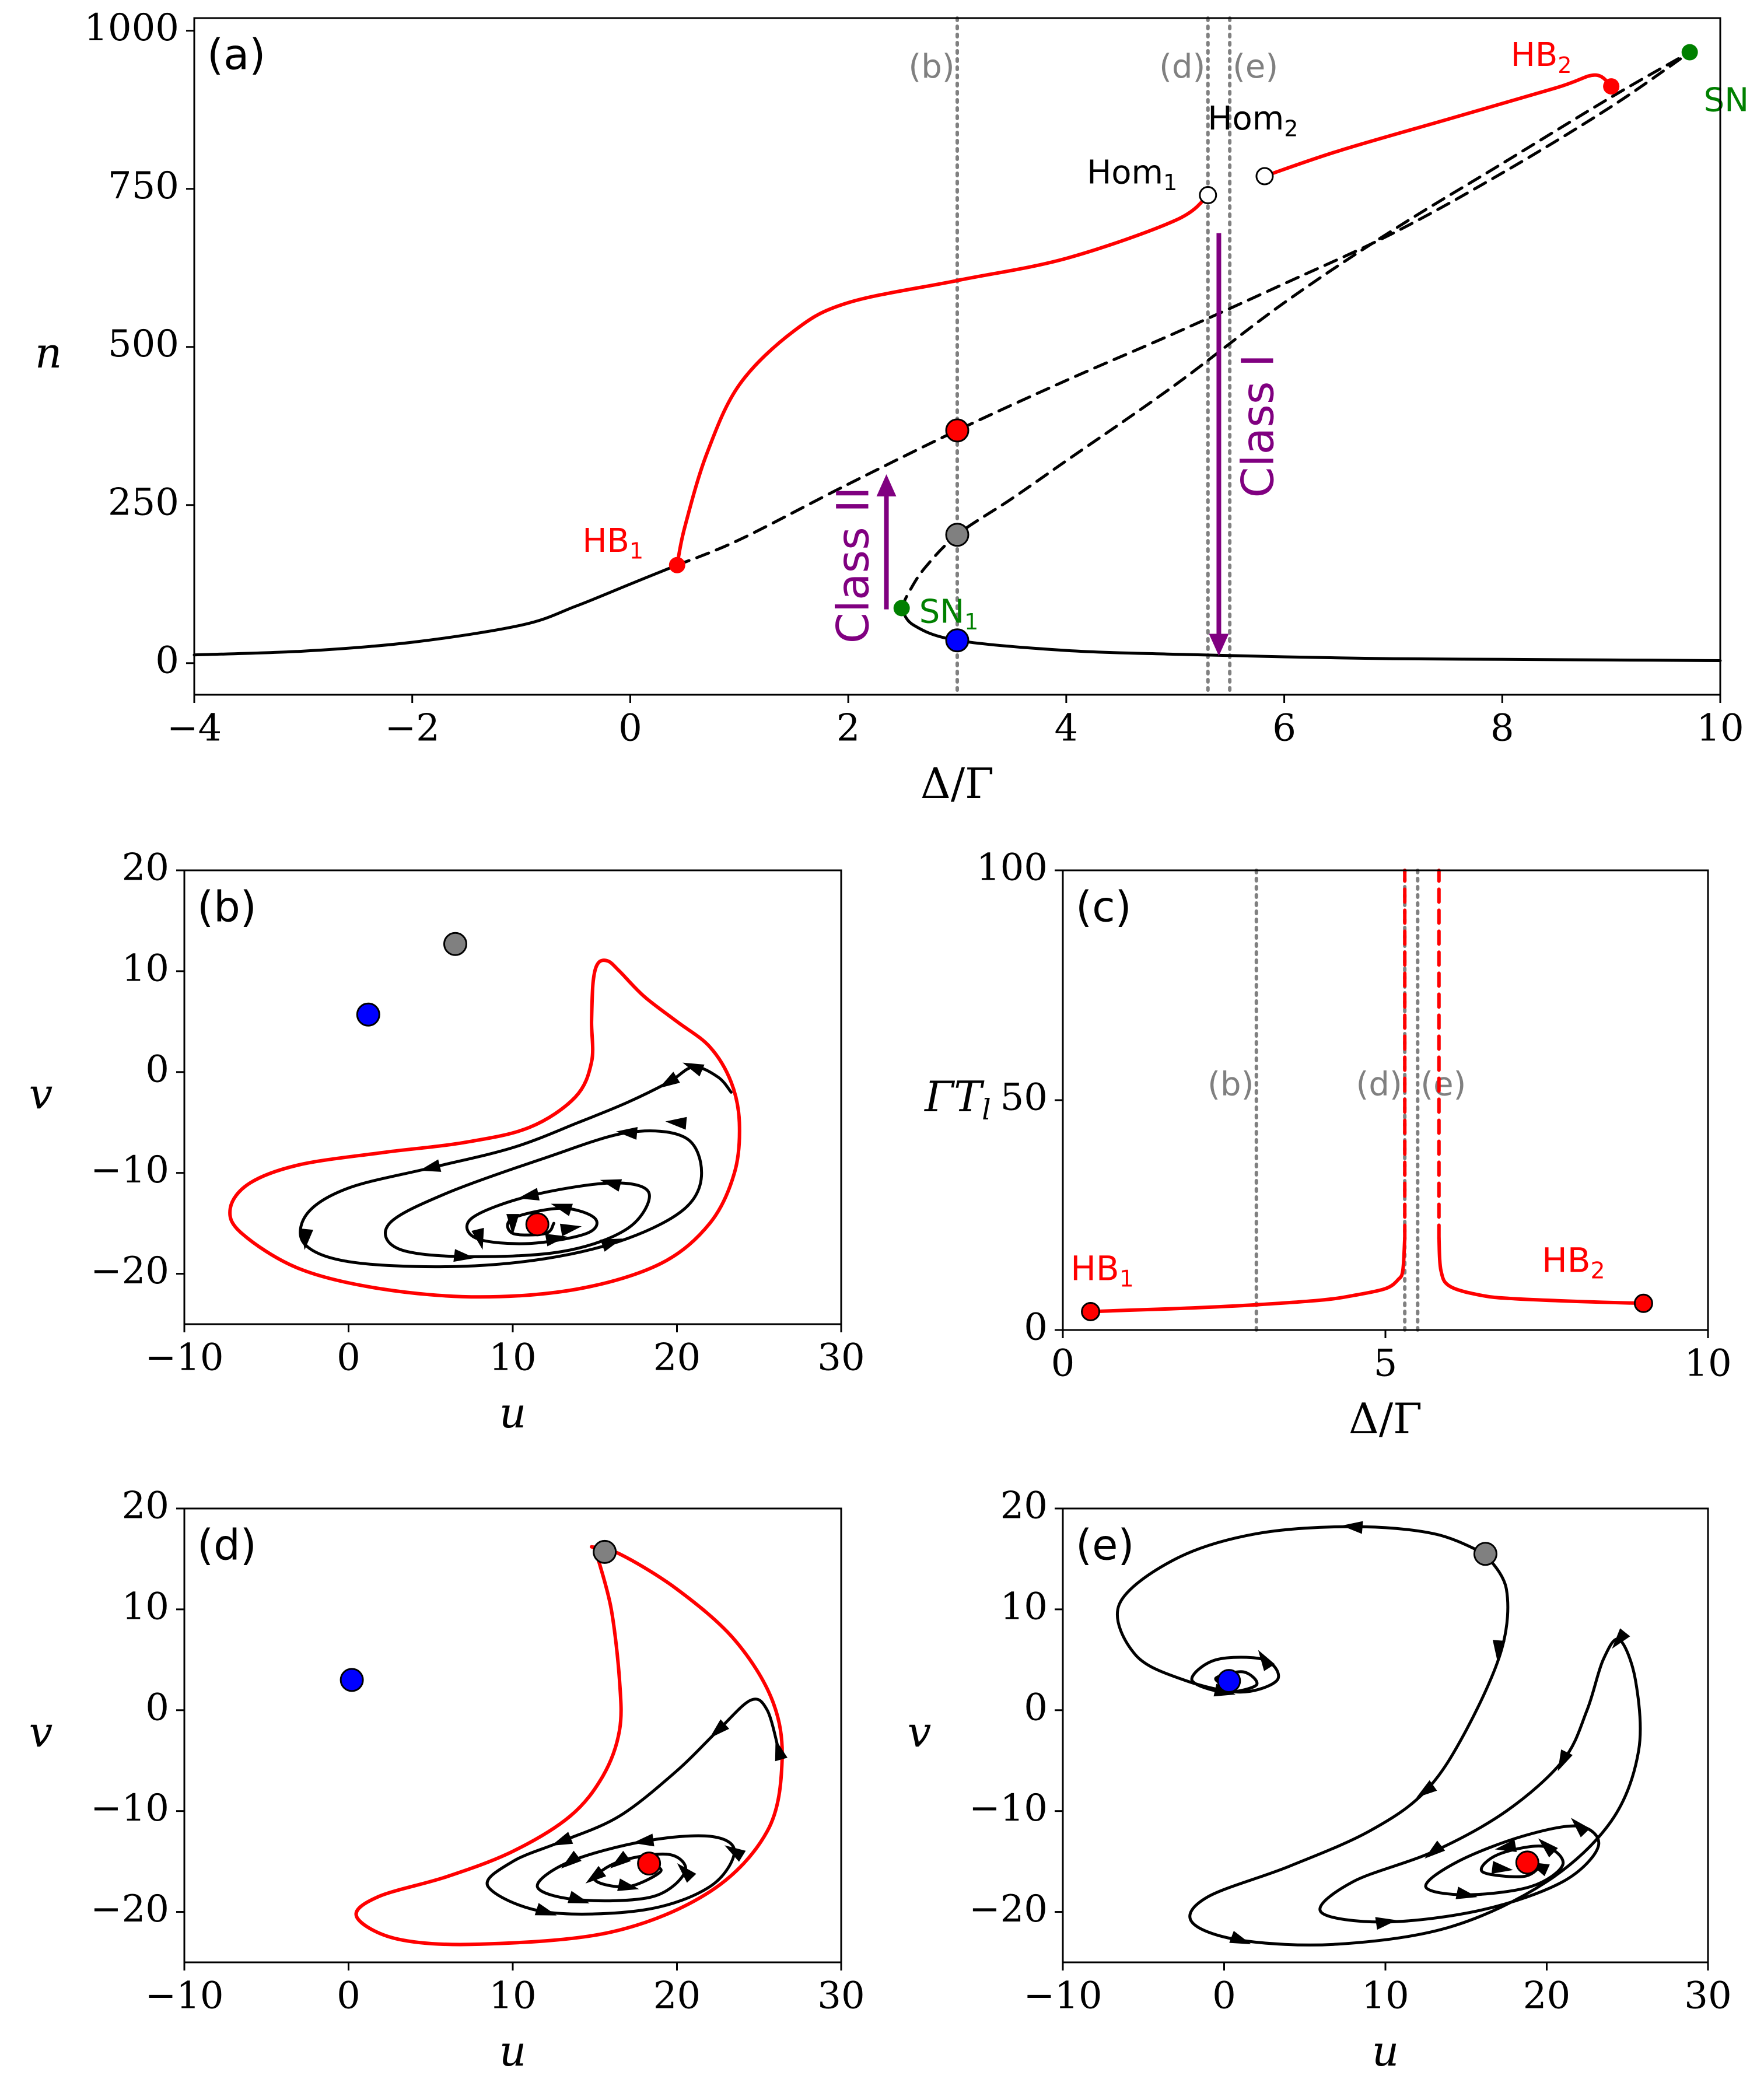 The image size is (1750, 2100). What do you see at coordinates (1024, 1606) in the screenshot?
I see `y-tick-label: 10` at bounding box center [1024, 1606].